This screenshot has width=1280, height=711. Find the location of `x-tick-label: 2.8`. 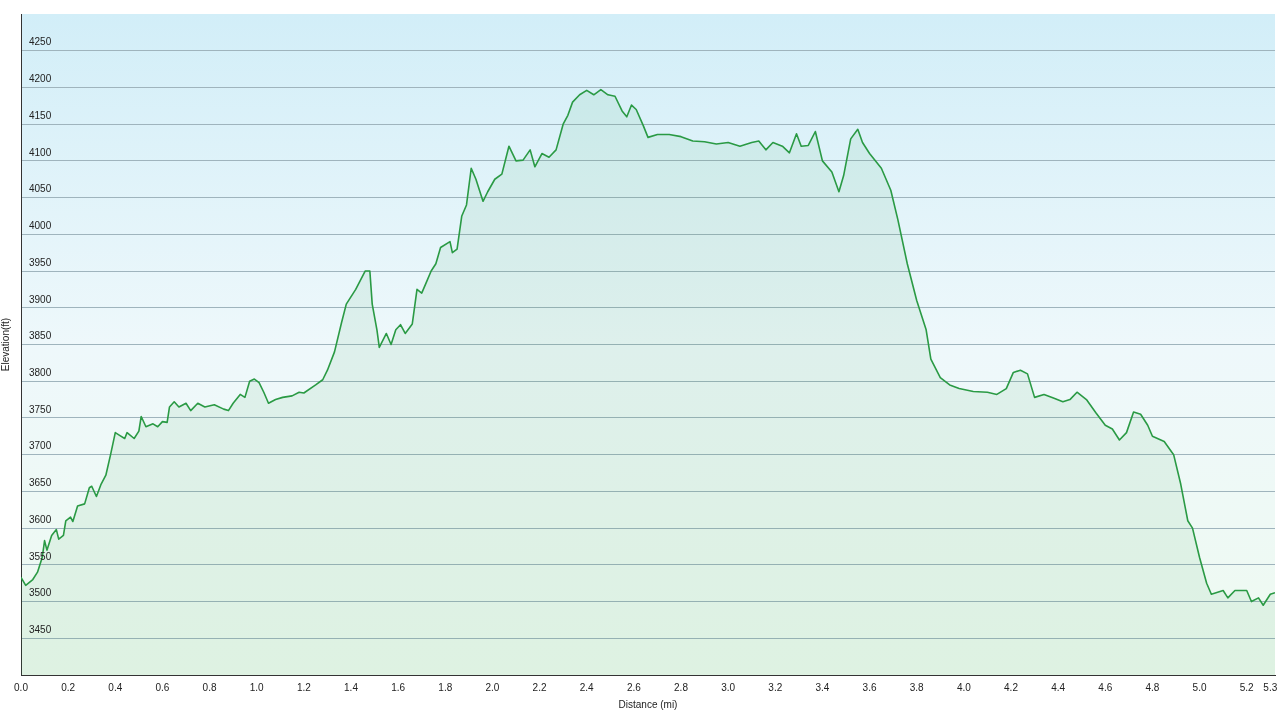

x-tick-label: 2.8 is located at coordinates (681, 687).